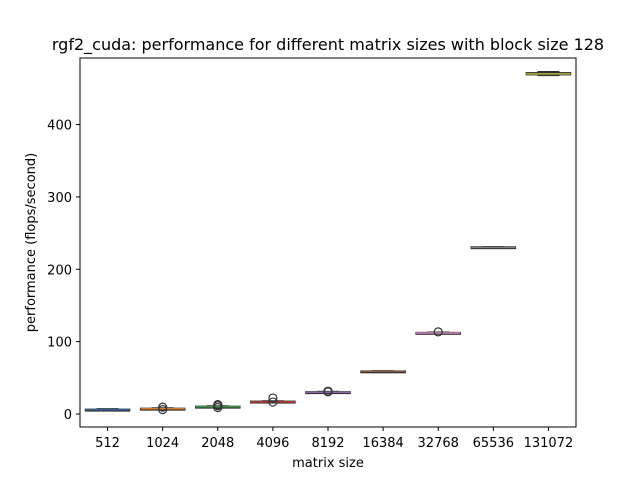  What do you see at coordinates (438, 443) in the screenshot?
I see `x-tick-label: 32768` at bounding box center [438, 443].